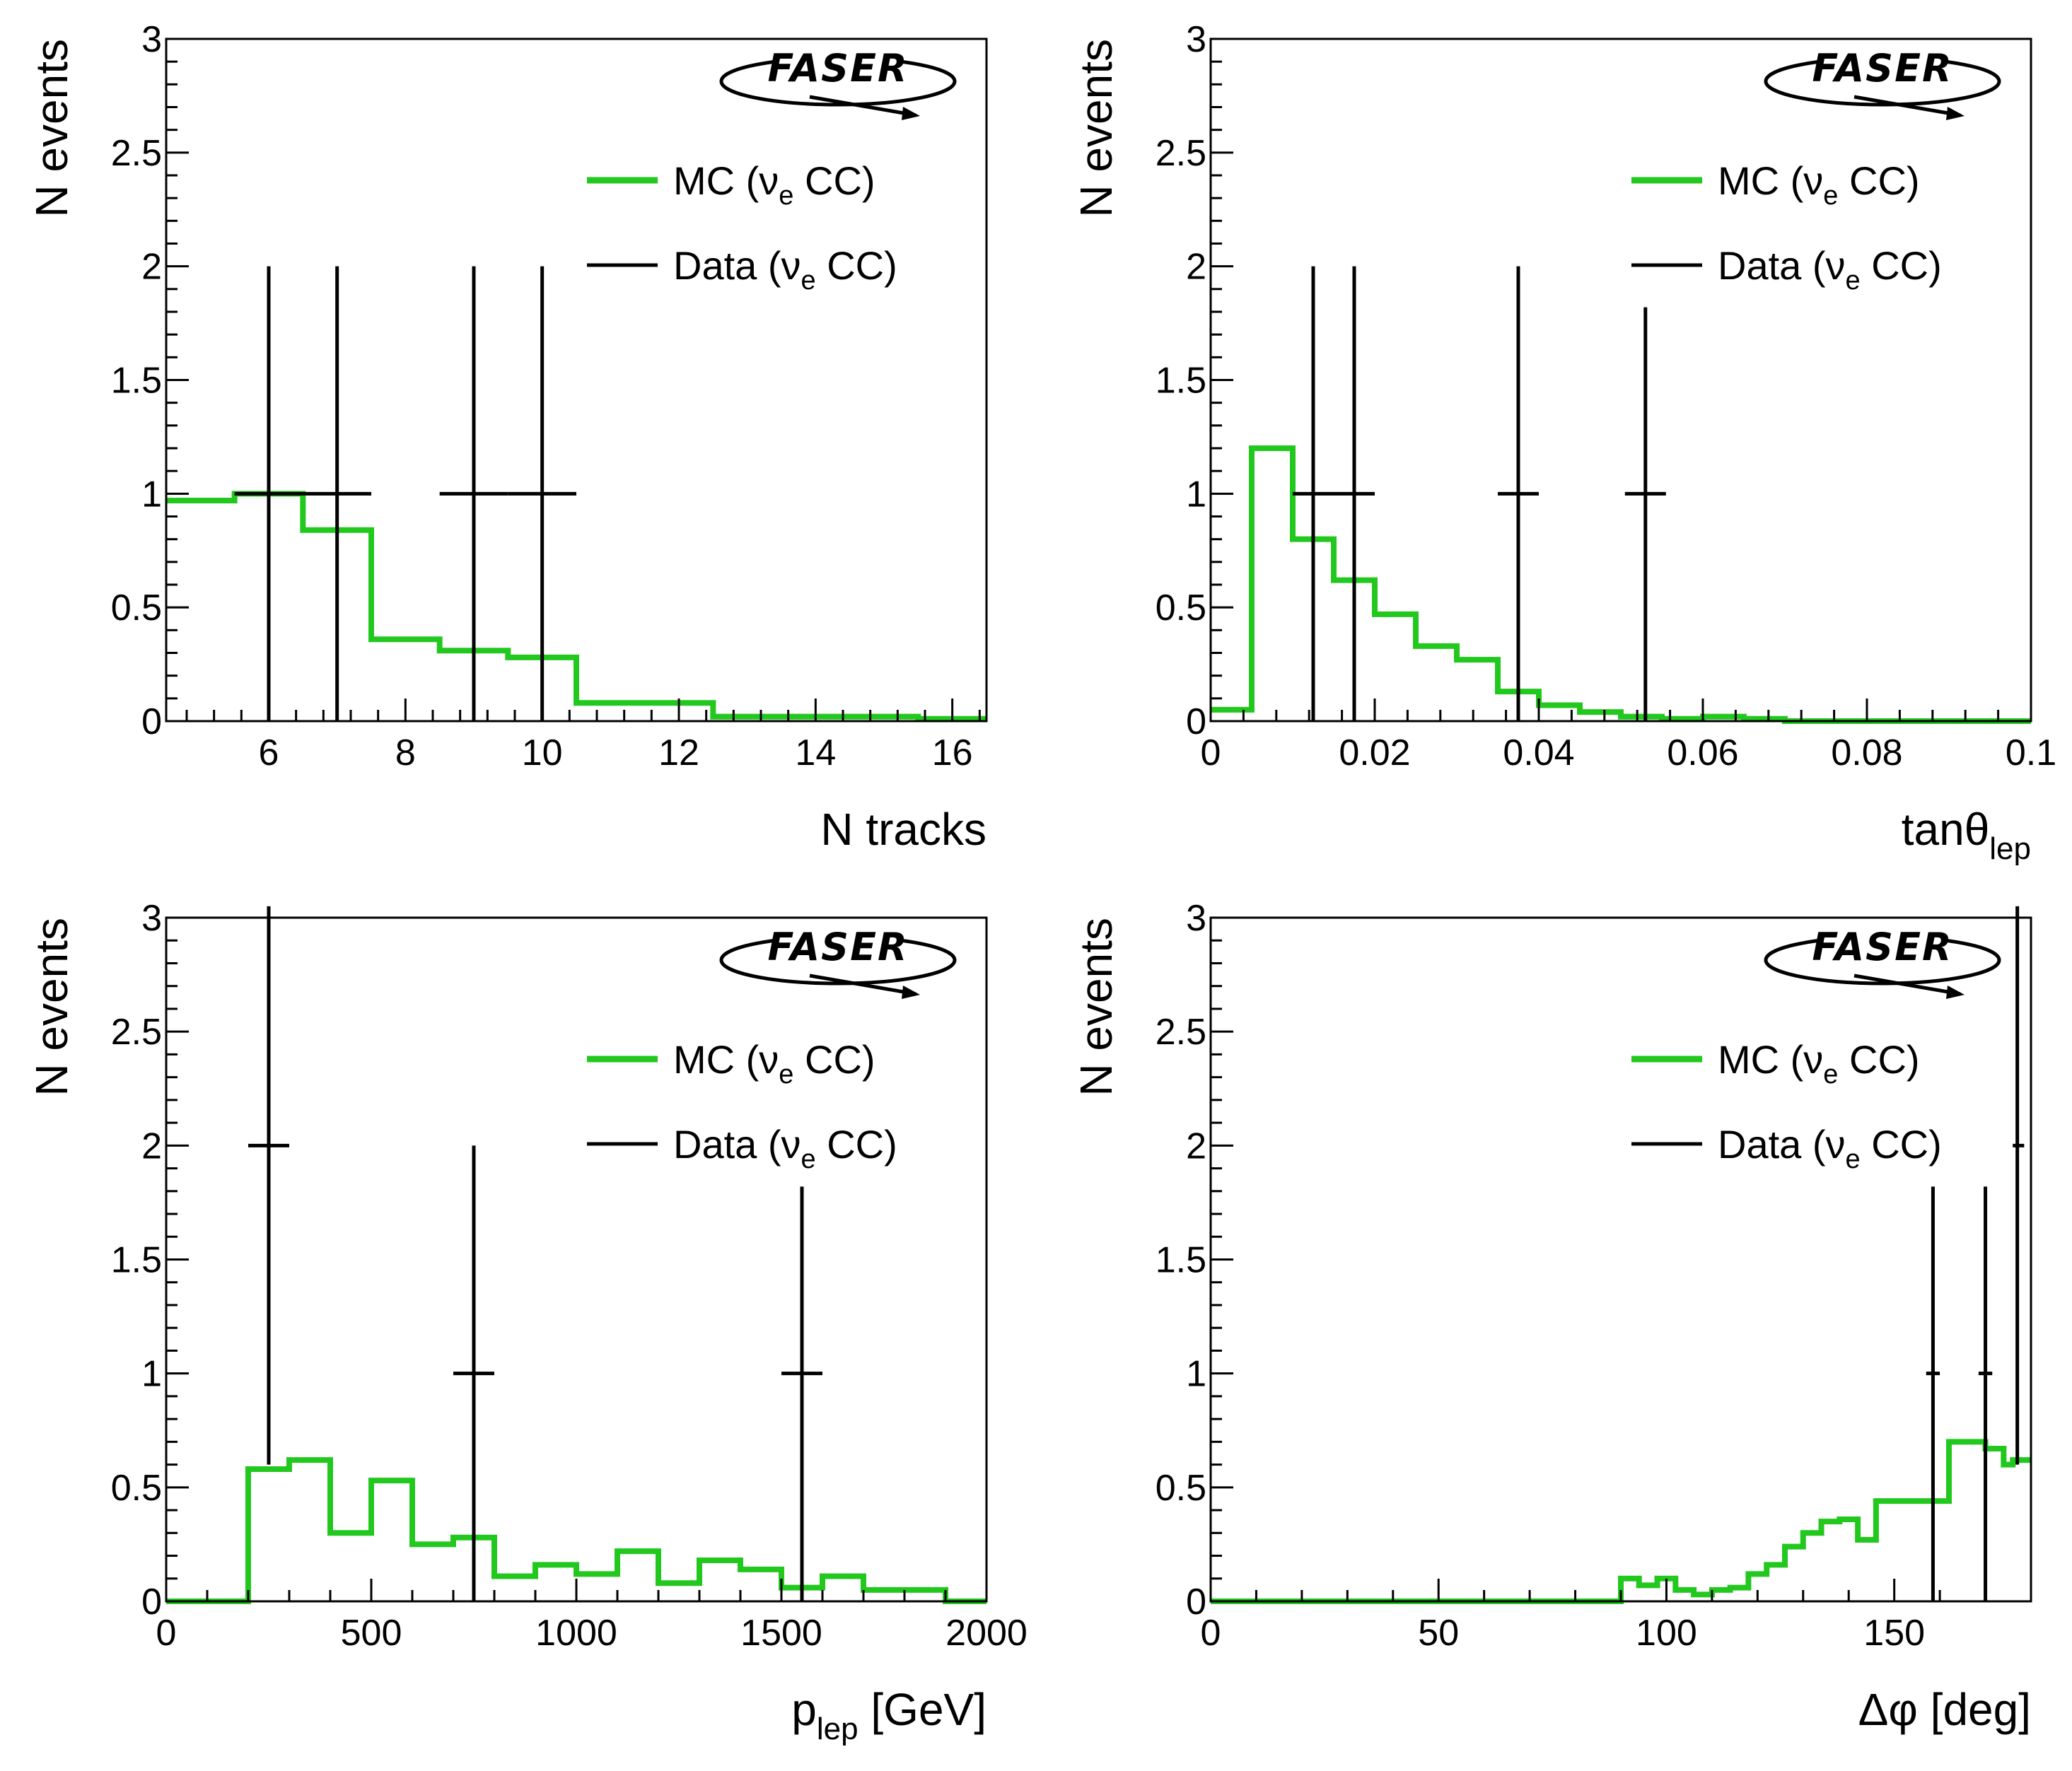 Image resolution: width=2072 pixels, height=1771 pixels. Describe the element at coordinates (1945, 1709) in the screenshot. I see `x-axis-title: Δφ [deg]` at that location.